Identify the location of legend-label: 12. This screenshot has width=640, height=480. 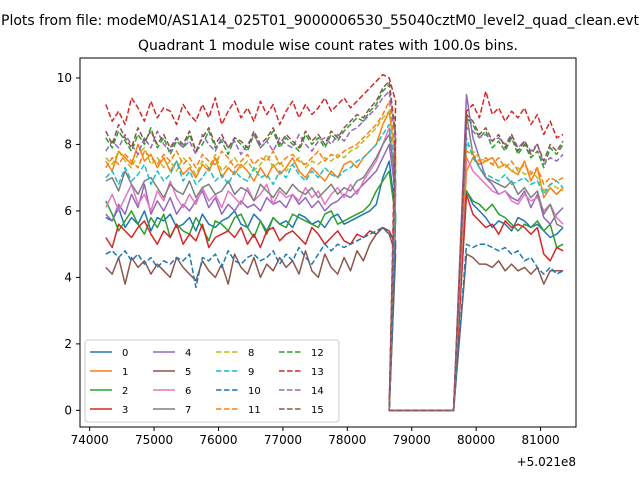
(317, 353).